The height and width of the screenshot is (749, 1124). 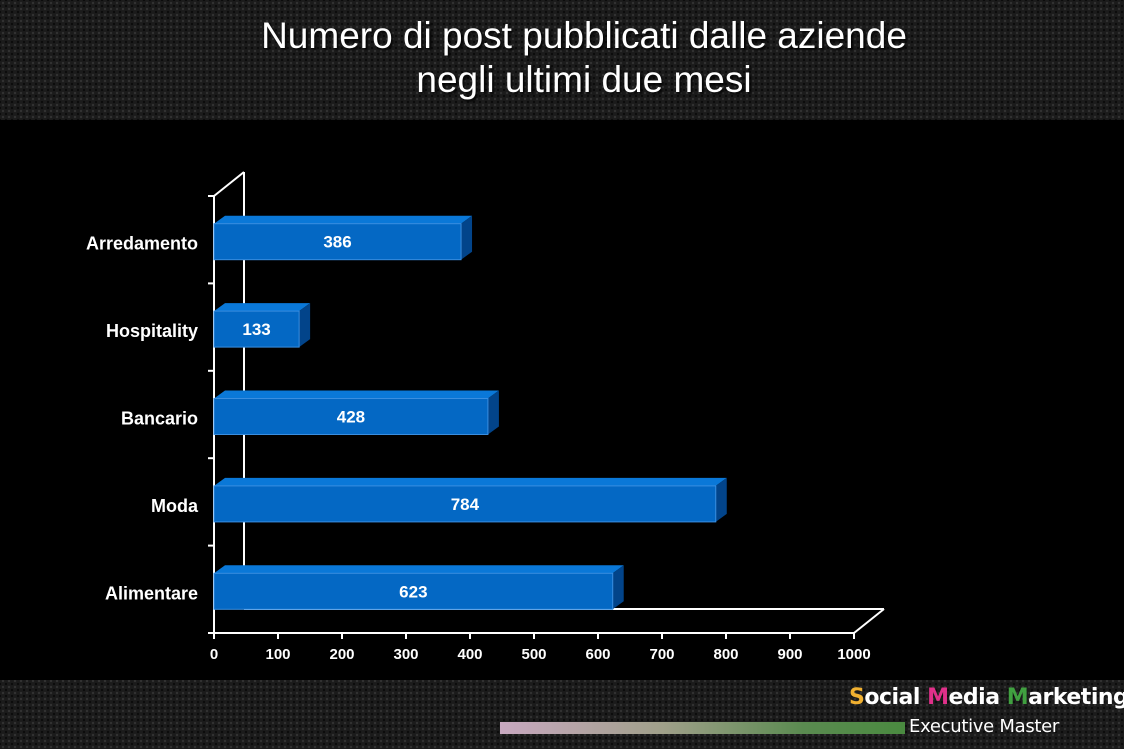 I want to click on bar-hospitality, so click(x=256, y=329).